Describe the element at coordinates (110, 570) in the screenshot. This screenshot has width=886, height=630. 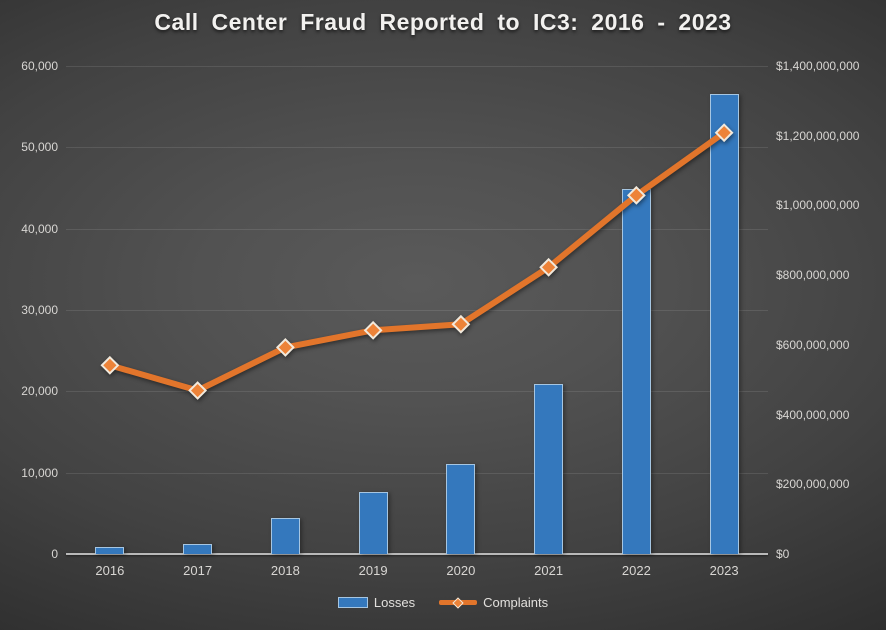
I see `x-axis-tick-label-2016: 2016` at that location.